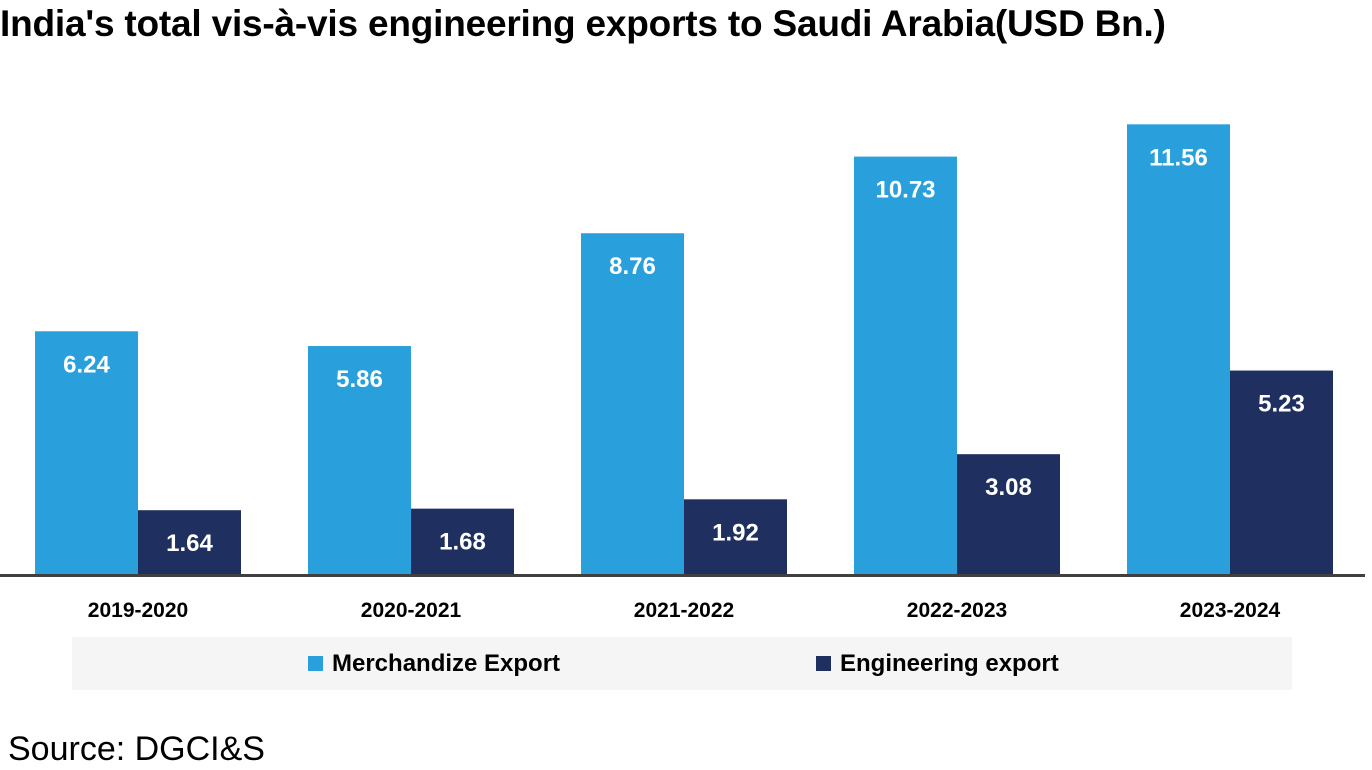 The width and height of the screenshot is (1372, 770). Describe the element at coordinates (905, 190) in the screenshot. I see `data-label-merchandize-2022-2023: 10.73` at that location.